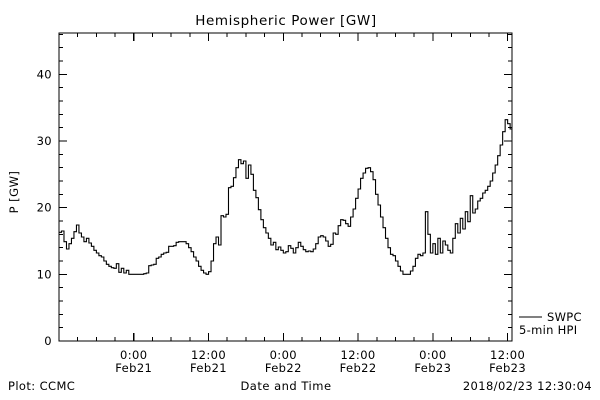 The width and height of the screenshot is (600, 400). What do you see at coordinates (564, 317) in the screenshot?
I see `legend-label-line1: SWPC` at bounding box center [564, 317].